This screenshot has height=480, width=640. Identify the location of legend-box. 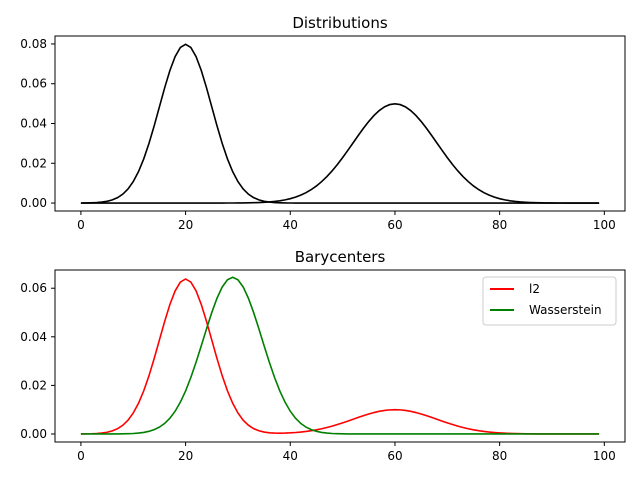
(549, 301).